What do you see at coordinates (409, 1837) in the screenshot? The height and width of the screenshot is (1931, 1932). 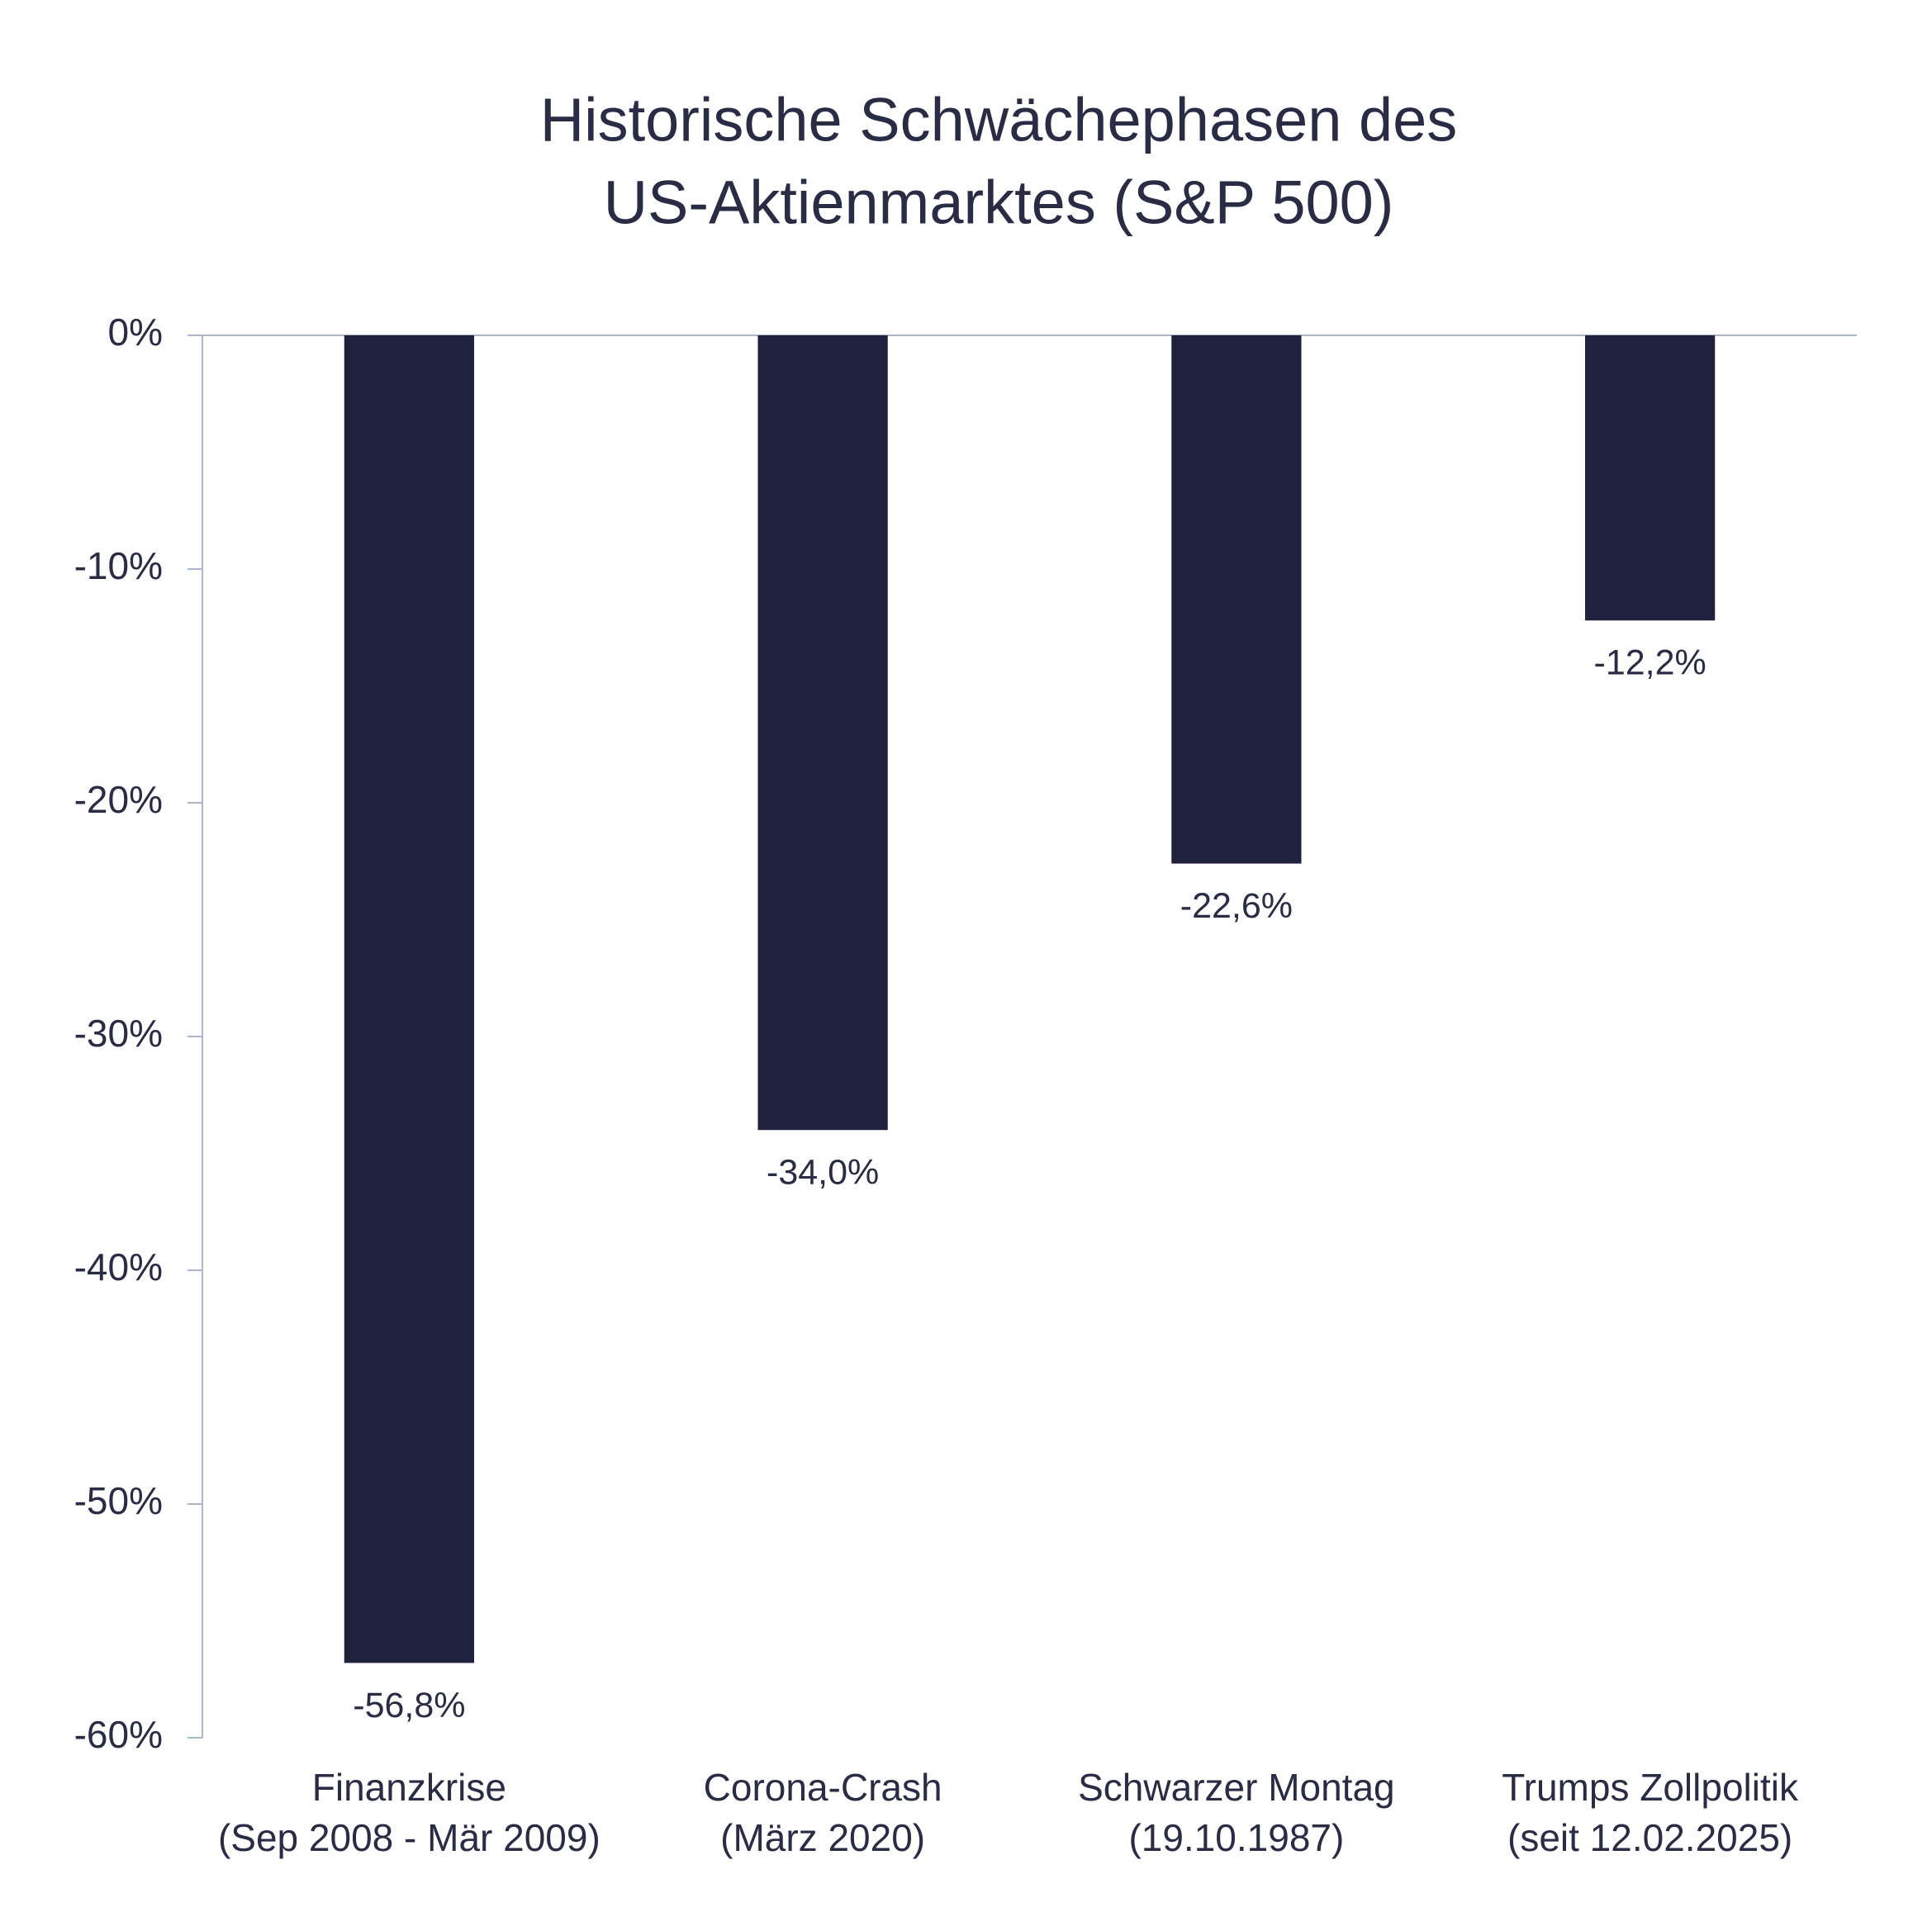 I see `x-tick-label: (Sep 2008 - Mär 2009)` at bounding box center [409, 1837].